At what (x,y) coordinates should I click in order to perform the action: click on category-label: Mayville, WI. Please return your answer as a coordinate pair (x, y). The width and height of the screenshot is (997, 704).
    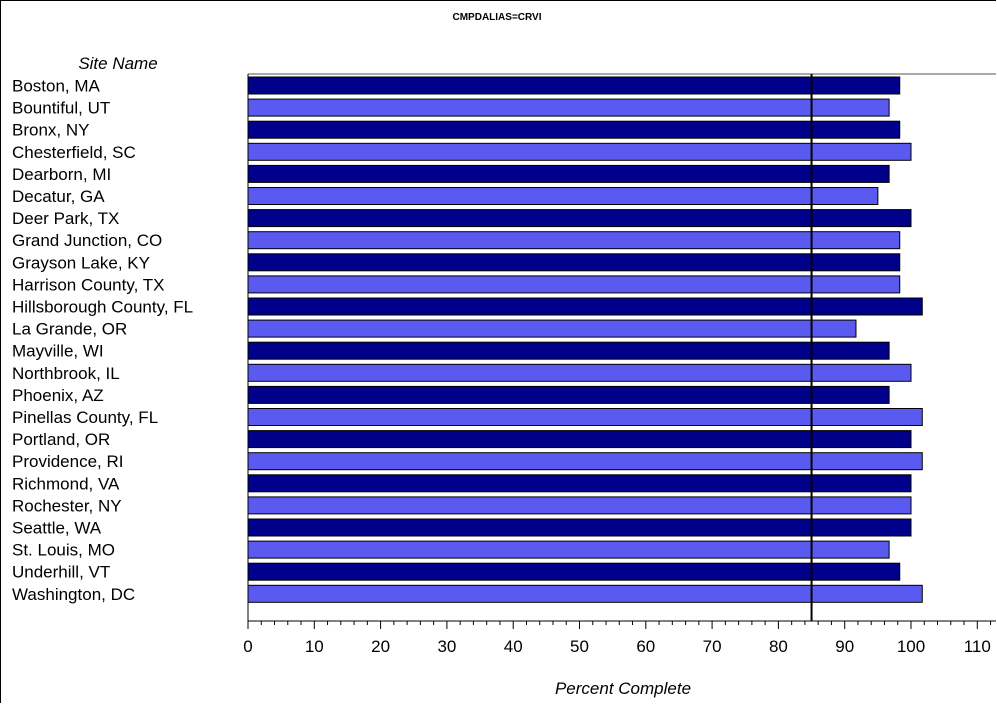
    Looking at the image, I should click on (58, 351).